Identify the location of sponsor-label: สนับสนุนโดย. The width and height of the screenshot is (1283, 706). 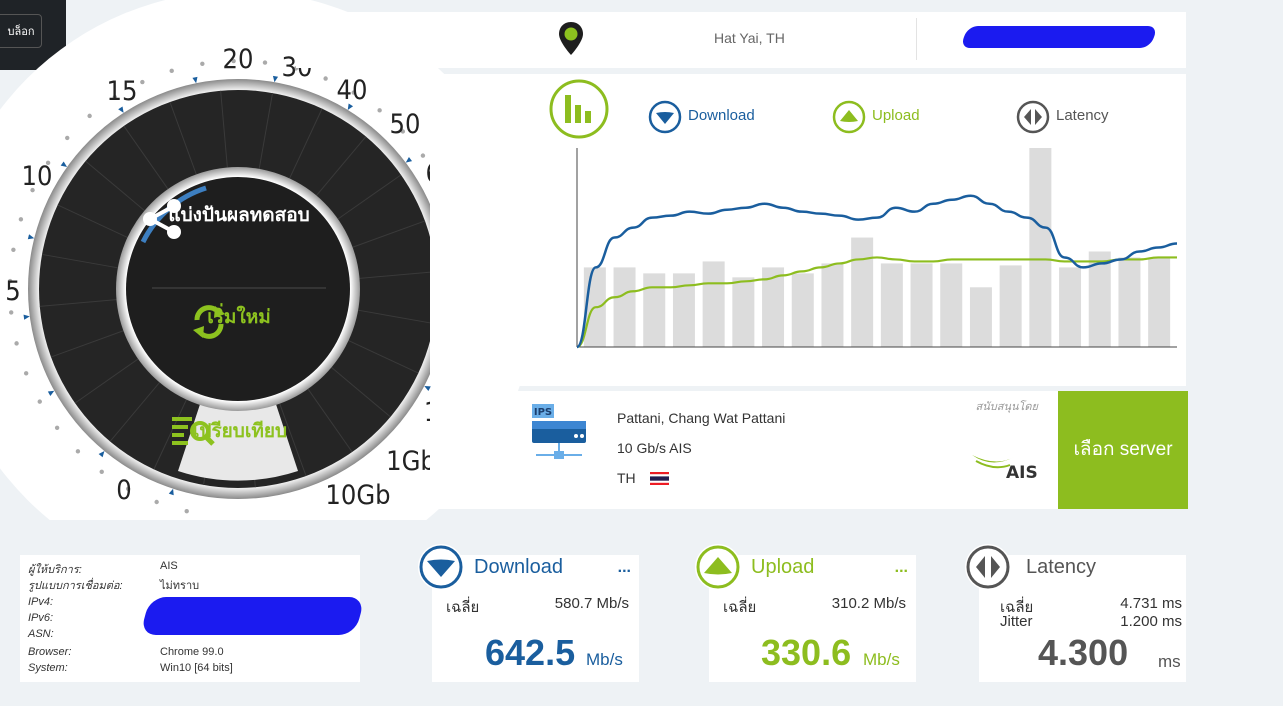
(1006, 407).